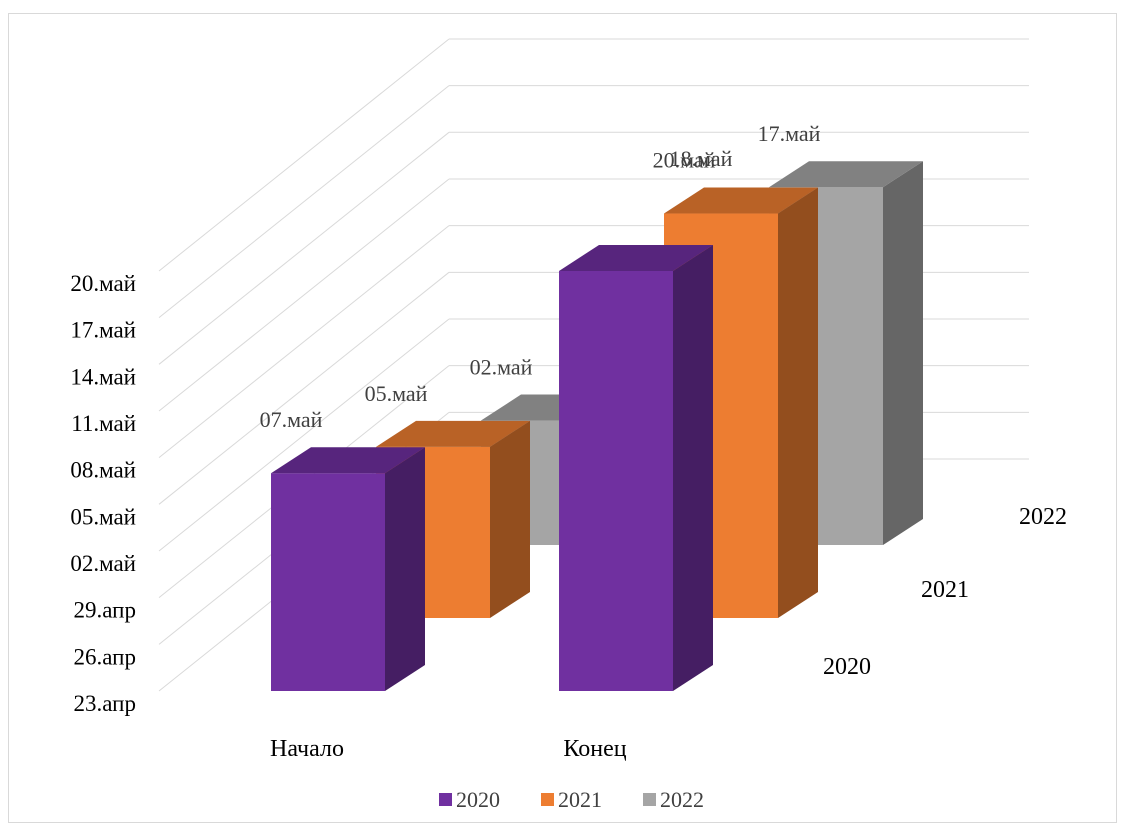  What do you see at coordinates (945, 590) in the screenshot?
I see `depth-axis-label: 2021` at bounding box center [945, 590].